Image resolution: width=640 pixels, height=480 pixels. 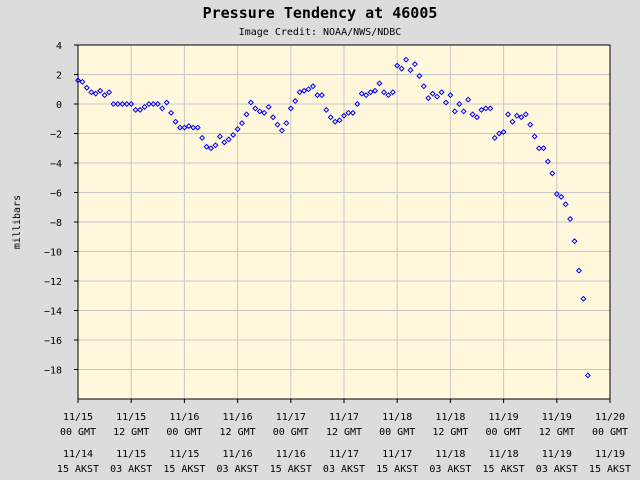 What do you see at coordinates (56, 223) in the screenshot?
I see `y-tick-label: −8` at bounding box center [56, 223].